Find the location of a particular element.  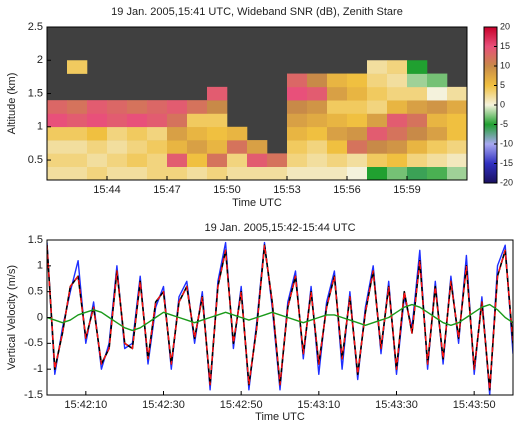

colorbar-tick-label: 5 is located at coordinates (502, 85).